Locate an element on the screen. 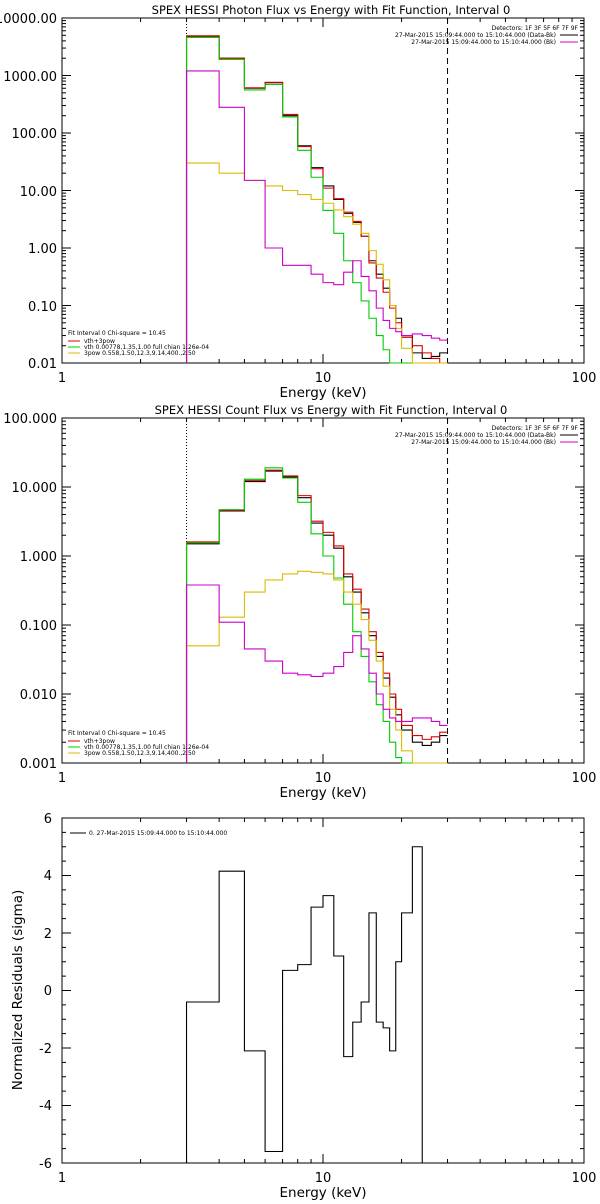 The image size is (600, 1204). count-flux-legend-fit: vth+3pow is located at coordinates (99, 741).